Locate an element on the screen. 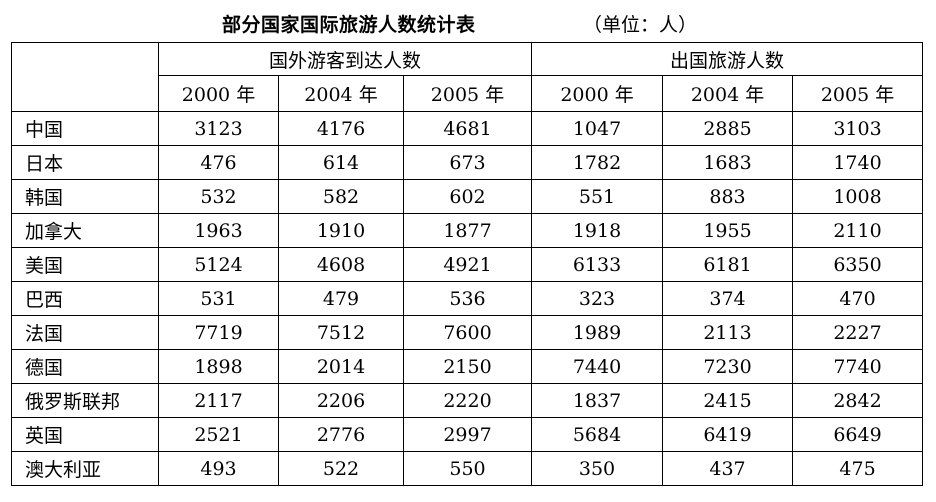 This screenshot has width=936, height=502. value-cell: 1910 is located at coordinates (341, 230).